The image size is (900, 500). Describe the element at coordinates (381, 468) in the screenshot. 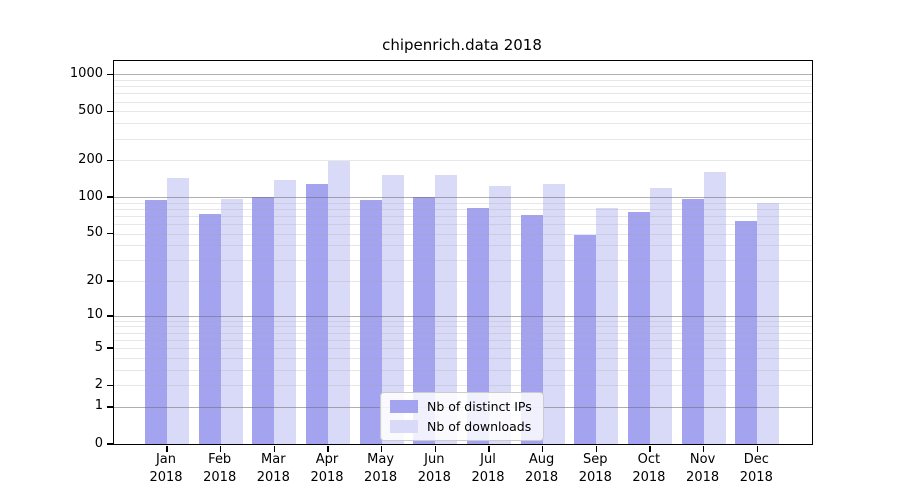

I see `x-tick-label-may: May 2018` at that location.